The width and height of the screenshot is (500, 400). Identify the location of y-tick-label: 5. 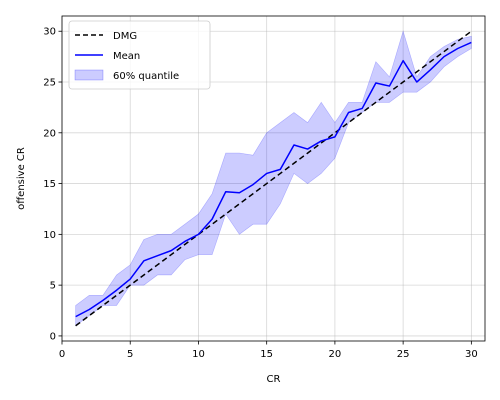
(53, 286).